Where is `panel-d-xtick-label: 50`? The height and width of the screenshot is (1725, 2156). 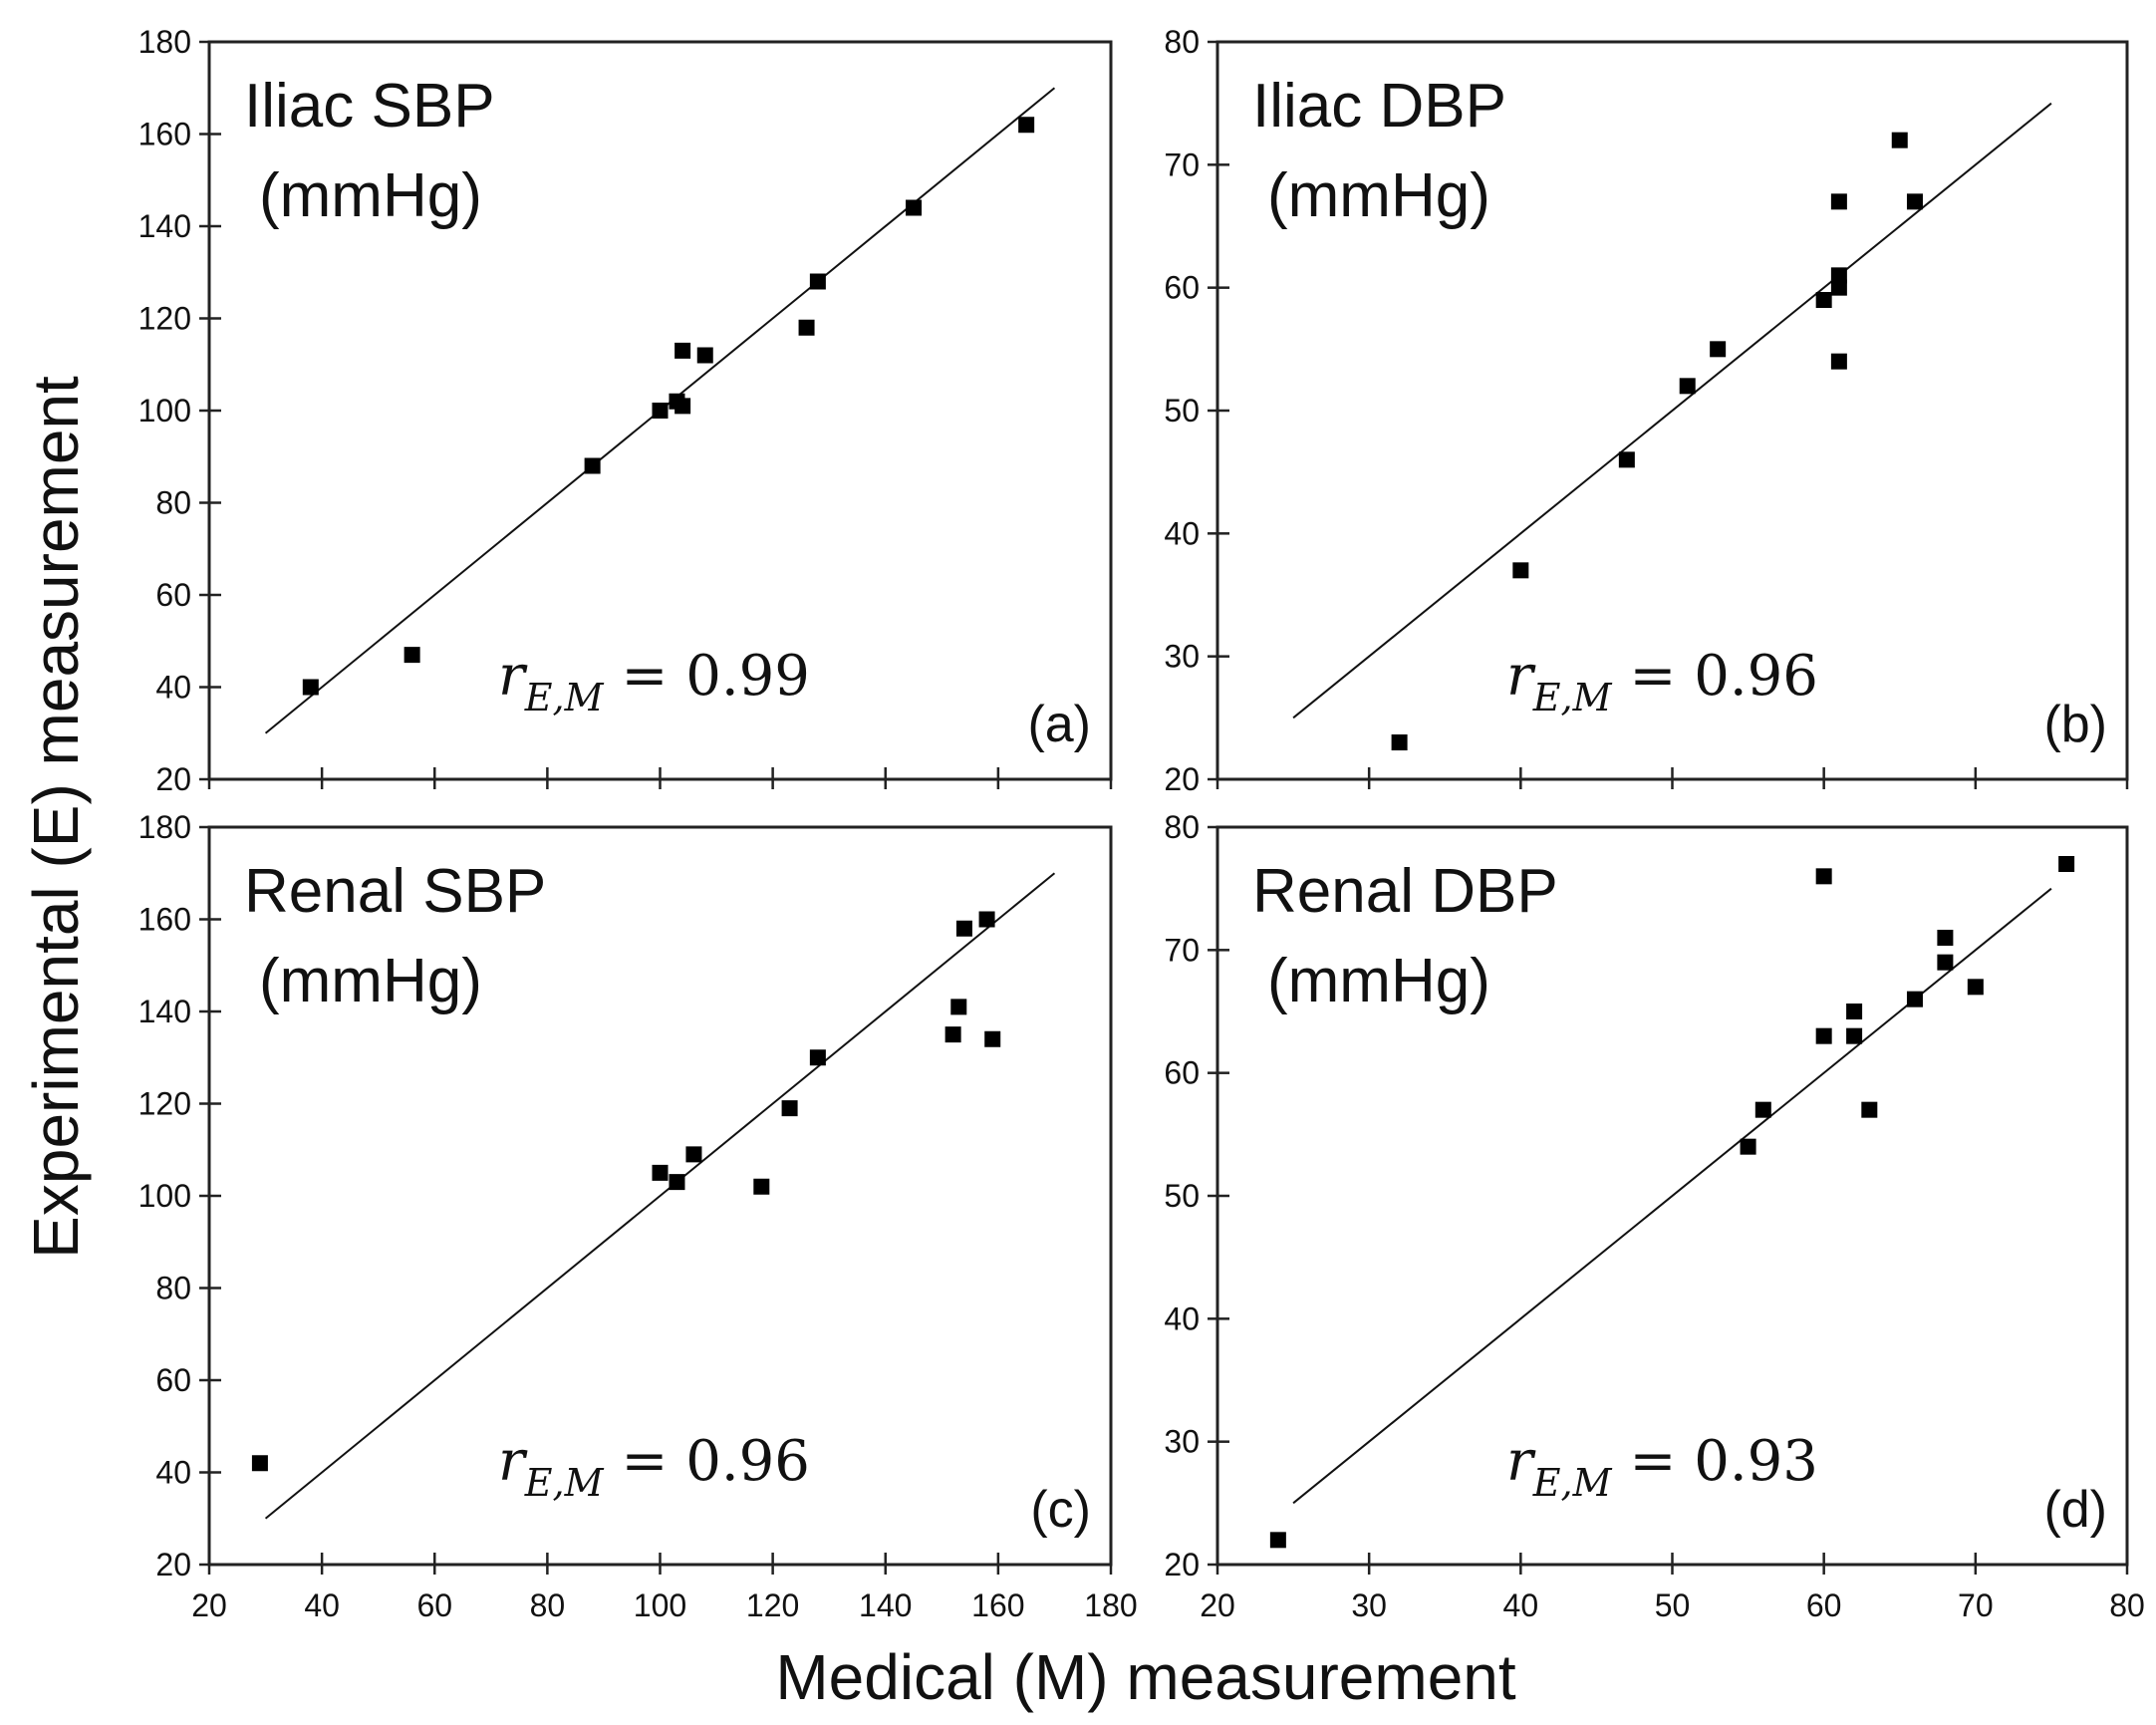 panel-d-xtick-label: 50 is located at coordinates (1673, 1605).